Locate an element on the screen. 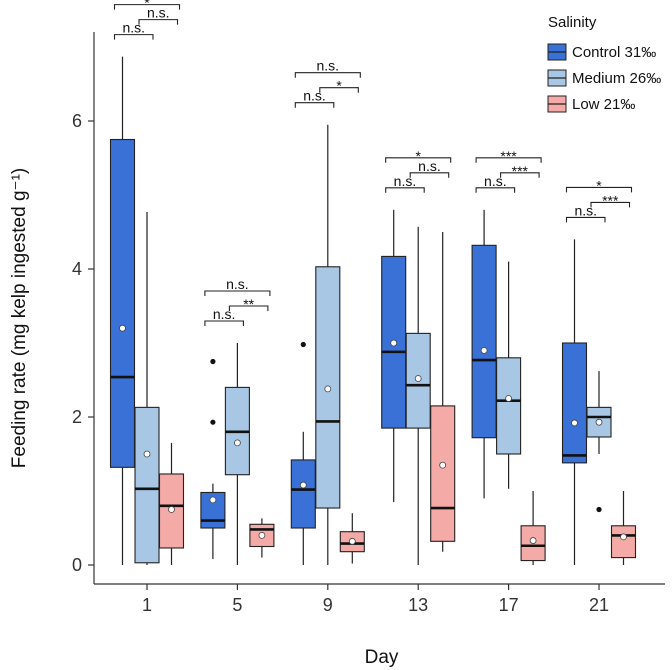 The width and height of the screenshot is (672, 670). box-day17-series1 is located at coordinates (509, 375).